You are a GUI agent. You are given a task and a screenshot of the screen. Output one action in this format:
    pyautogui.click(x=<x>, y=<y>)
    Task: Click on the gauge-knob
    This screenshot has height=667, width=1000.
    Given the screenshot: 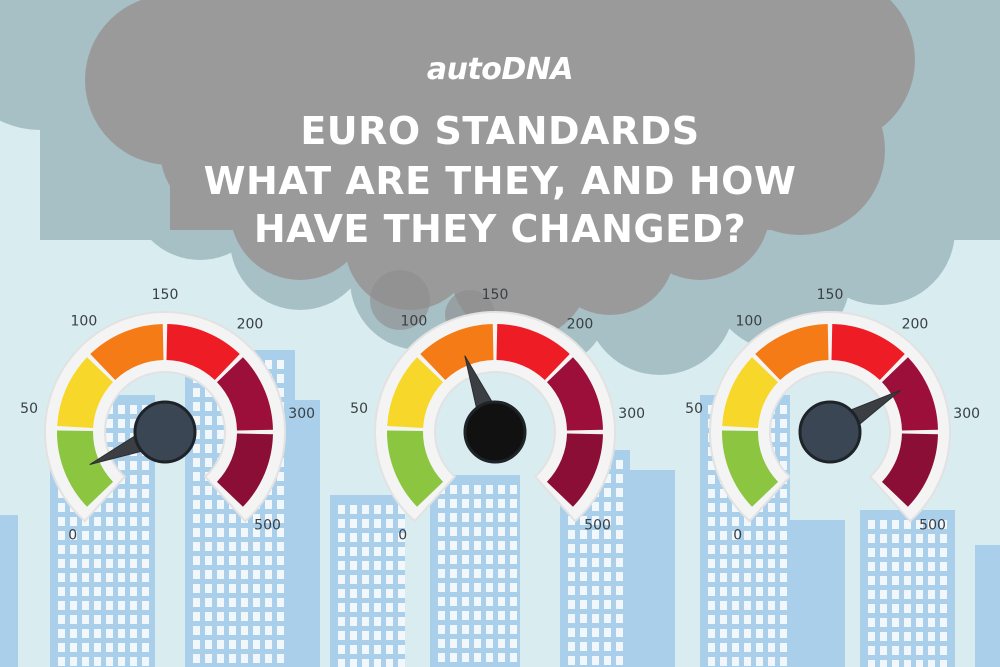 What is the action you would take?
    pyautogui.click(x=830, y=432)
    